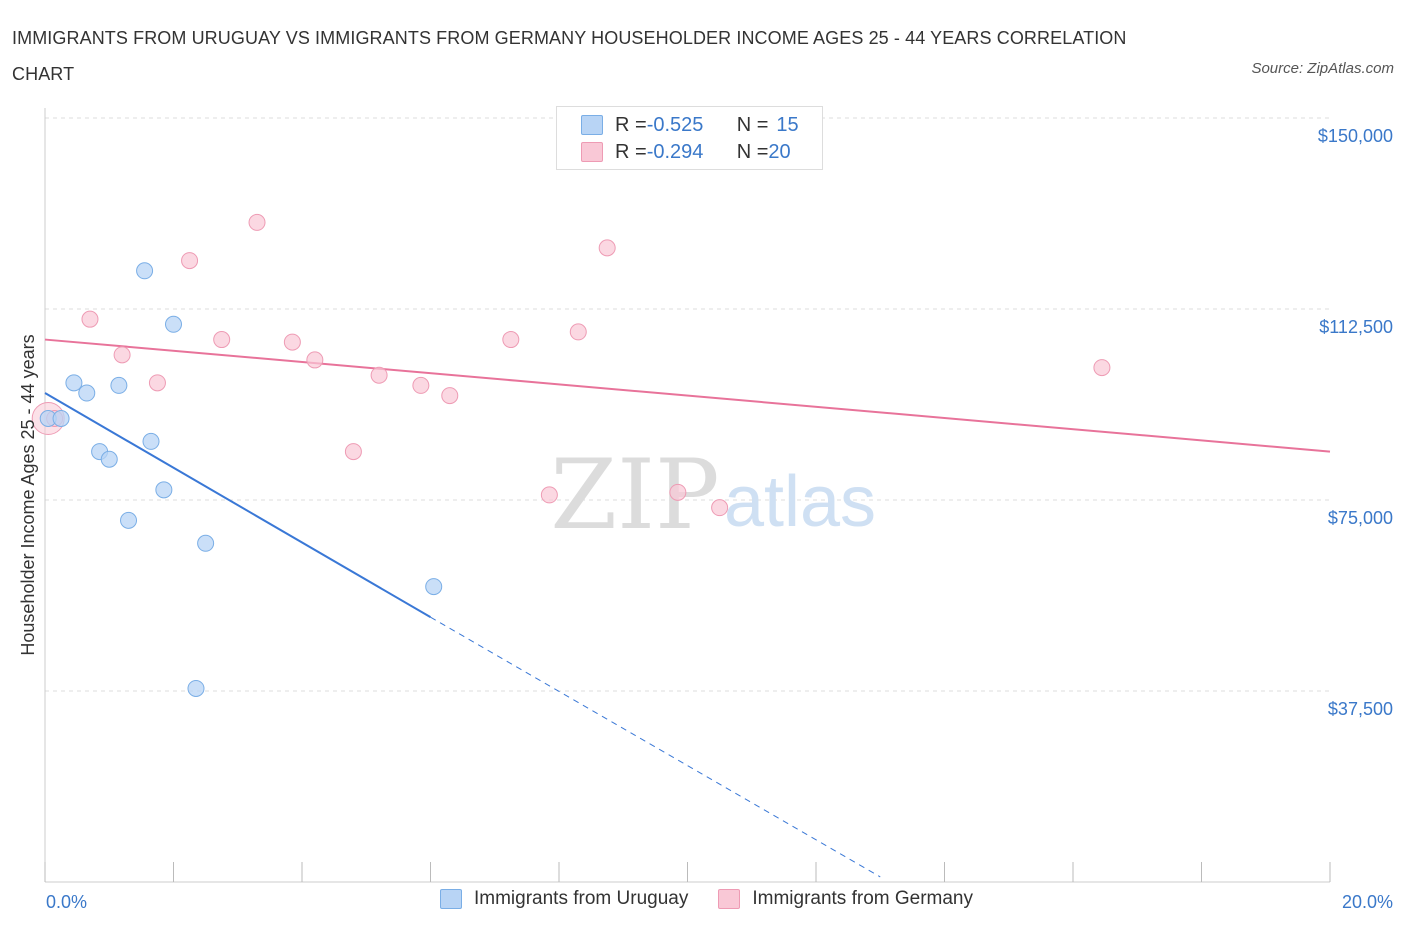 The height and width of the screenshot is (930, 1406). Describe the element at coordinates (675, 151) in the screenshot. I see `legend-r-value: -0.294` at that location.